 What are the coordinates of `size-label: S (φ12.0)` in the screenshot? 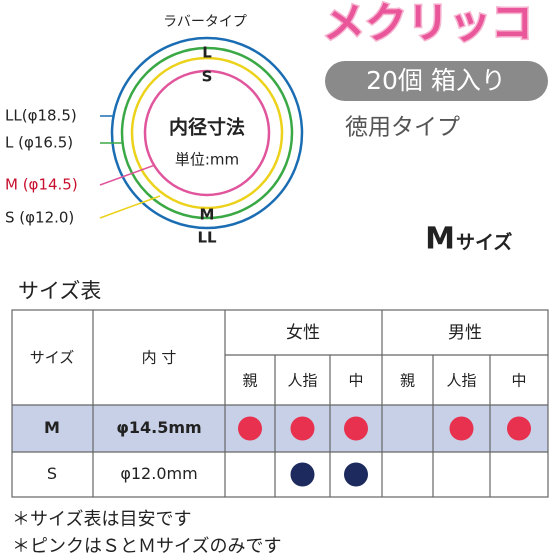 It's located at (39, 218).